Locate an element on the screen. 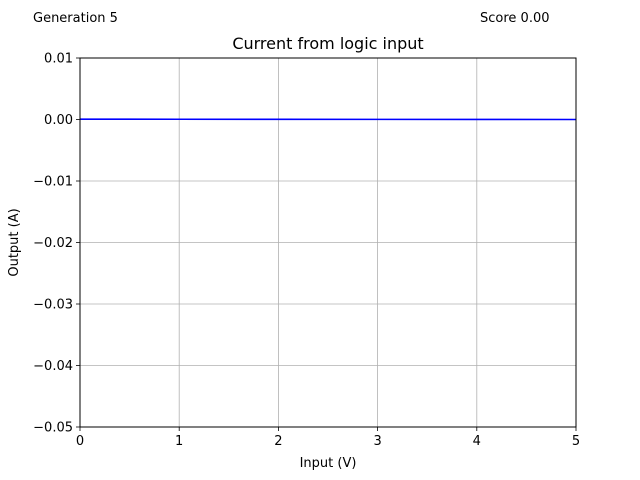 The height and width of the screenshot is (480, 640). generation-label: Generation 5 is located at coordinates (75, 18).